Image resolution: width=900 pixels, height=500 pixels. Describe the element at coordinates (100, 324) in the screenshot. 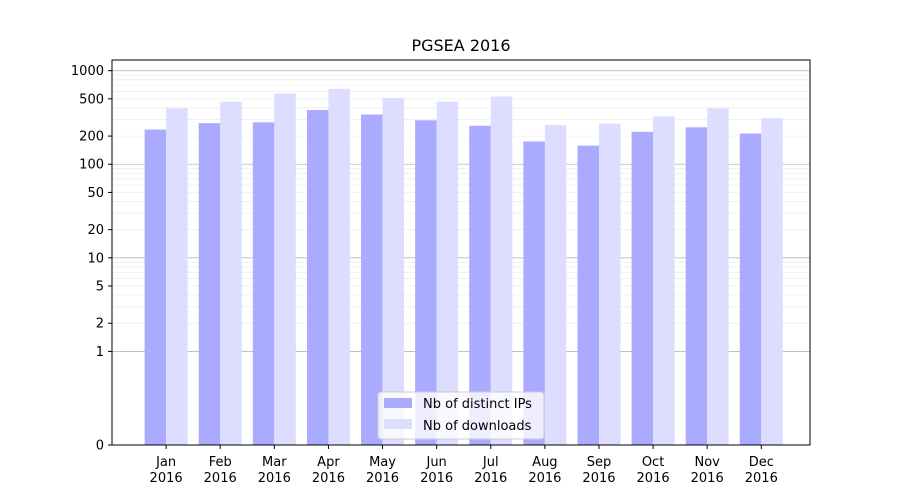

I see `y-tick-label: 2` at that location.